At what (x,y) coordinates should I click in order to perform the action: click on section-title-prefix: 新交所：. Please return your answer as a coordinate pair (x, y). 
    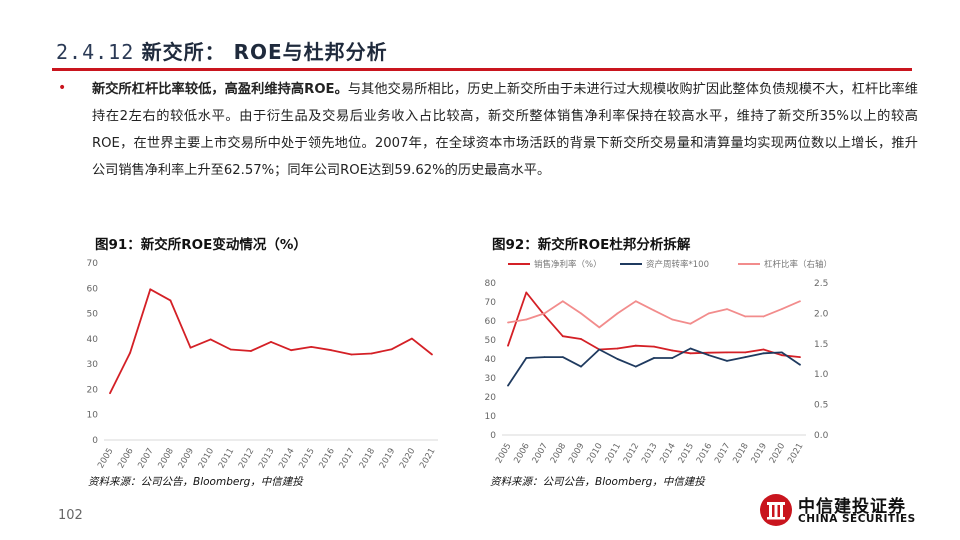
    Looking at the image, I should click on (183, 52).